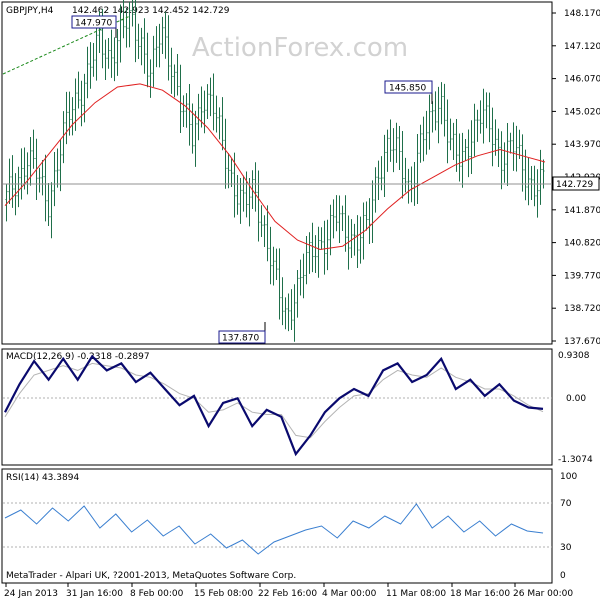  I want to click on current-price-label: 142.729, so click(574, 185).